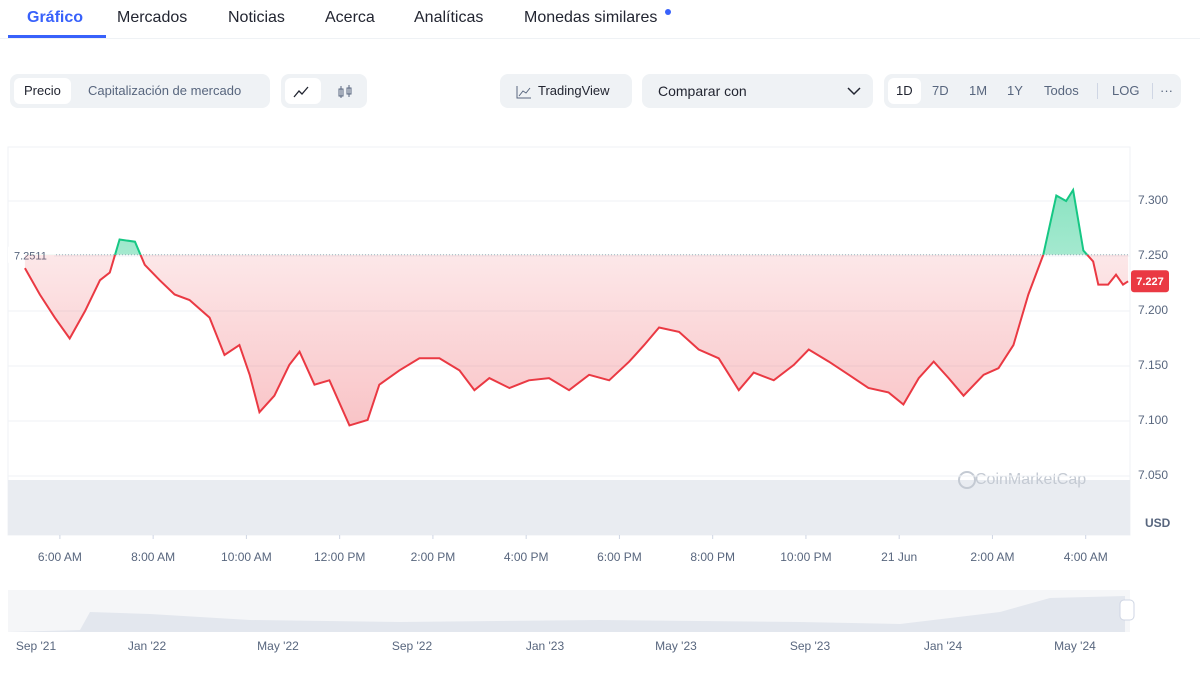  What do you see at coordinates (526, 557) in the screenshot?
I see `x-tick-label: 4:00 PM` at bounding box center [526, 557].